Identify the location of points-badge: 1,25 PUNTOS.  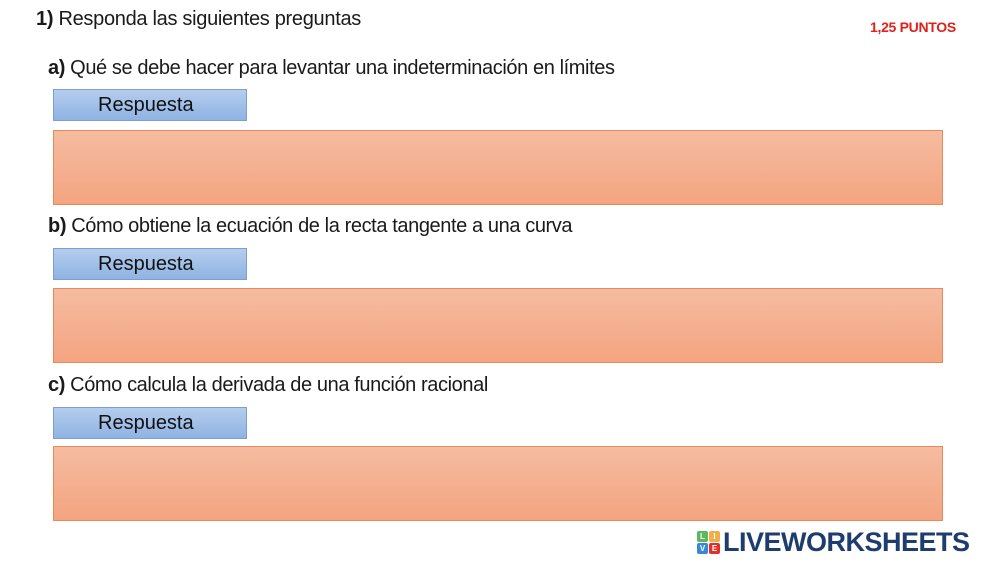
(913, 27).